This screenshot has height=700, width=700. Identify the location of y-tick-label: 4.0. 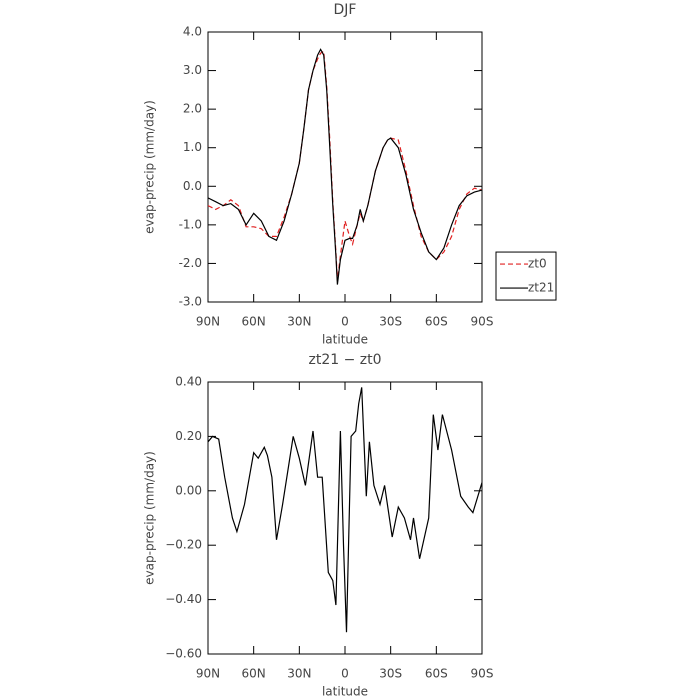
(192, 32).